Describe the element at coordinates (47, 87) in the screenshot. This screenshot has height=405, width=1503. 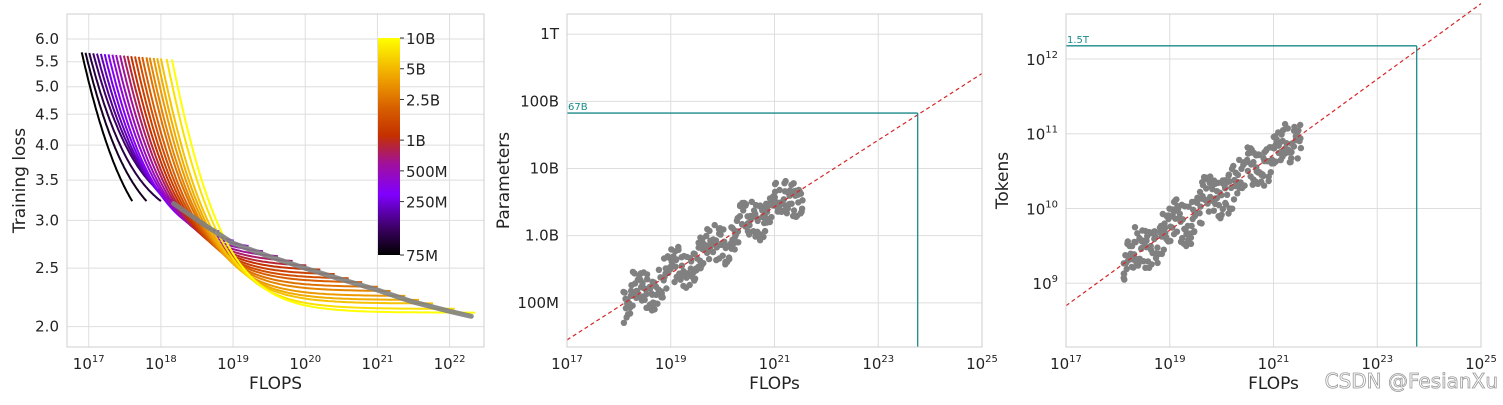
I see `loss-y-tick-6: 5.0` at that location.